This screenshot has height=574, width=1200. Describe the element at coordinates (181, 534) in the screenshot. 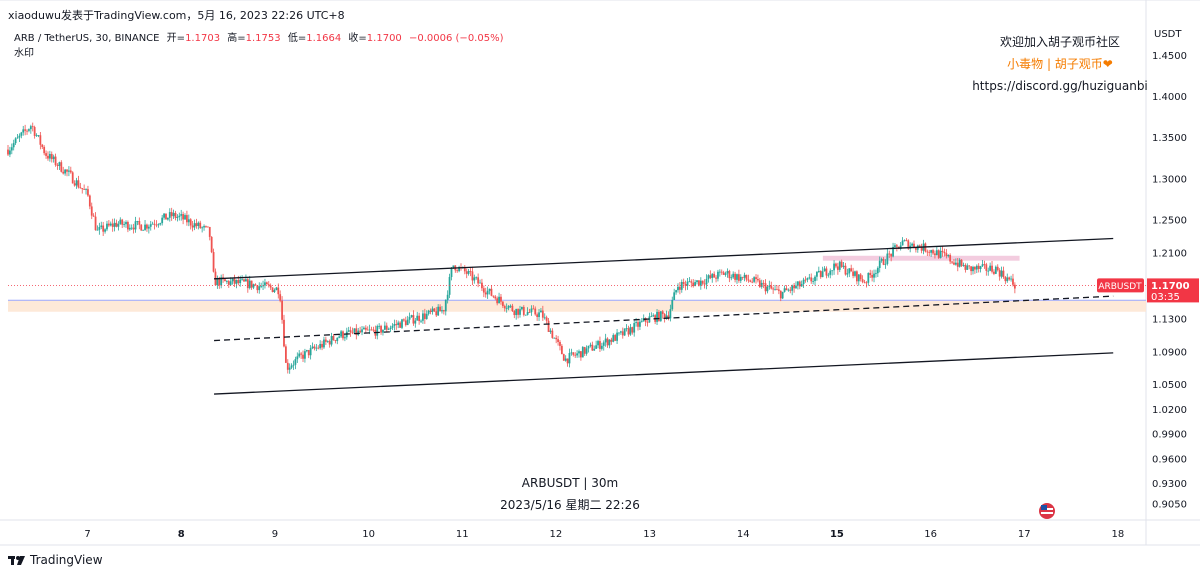

I see `x-tick-label: 8` at that location.